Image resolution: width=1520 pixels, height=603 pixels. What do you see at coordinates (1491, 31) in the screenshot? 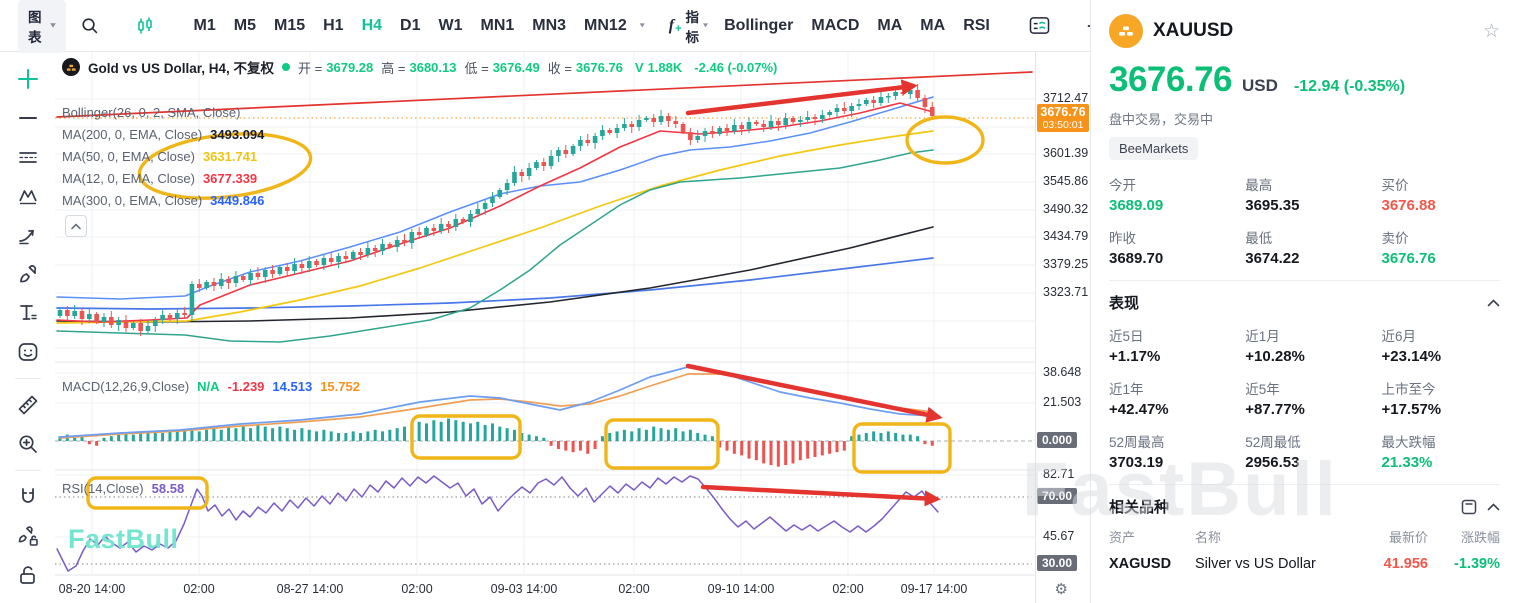
I see `favorite-star-icon: ☆` at bounding box center [1491, 31].